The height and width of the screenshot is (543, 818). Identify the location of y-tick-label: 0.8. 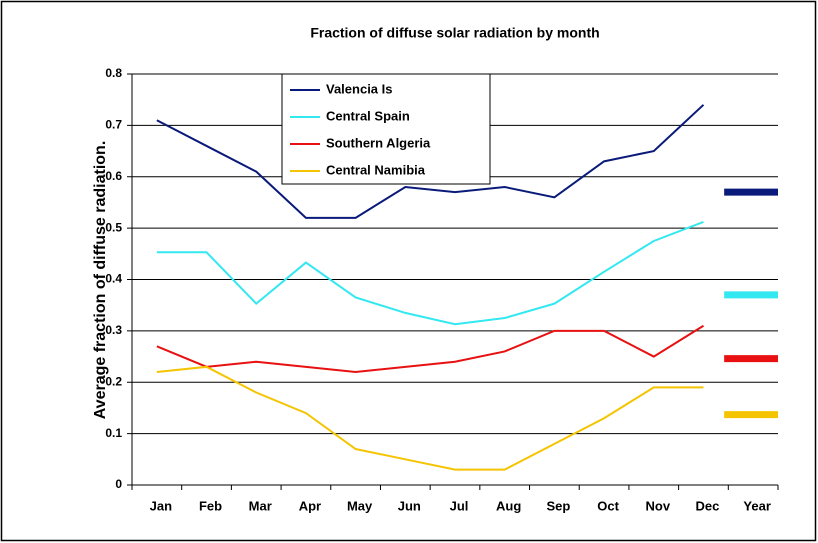
(113, 73).